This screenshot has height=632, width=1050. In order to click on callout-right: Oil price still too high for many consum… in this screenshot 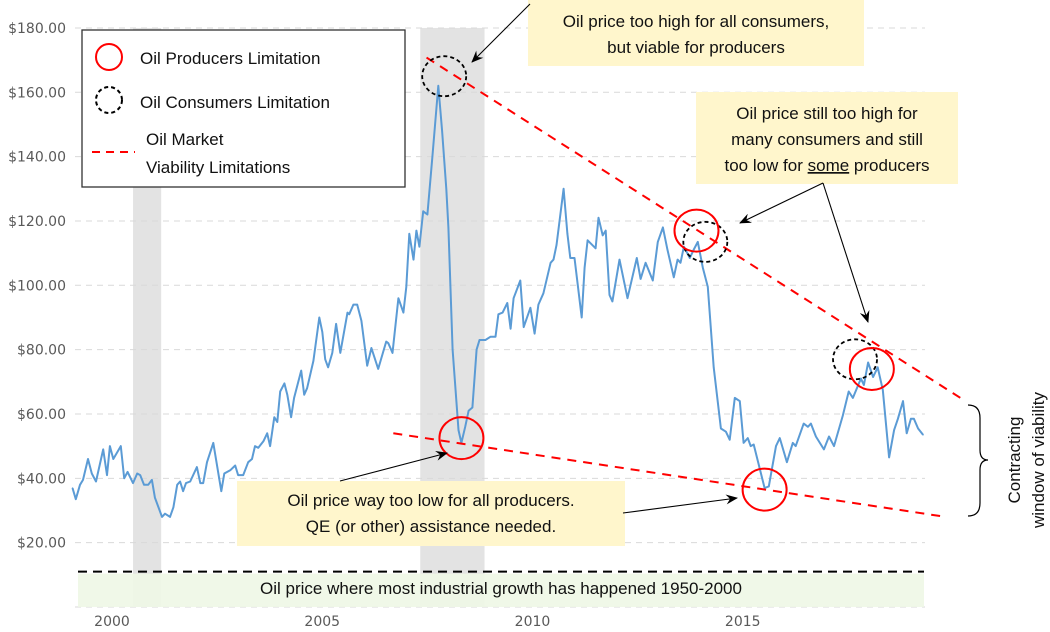, I will do `click(827, 138)`.